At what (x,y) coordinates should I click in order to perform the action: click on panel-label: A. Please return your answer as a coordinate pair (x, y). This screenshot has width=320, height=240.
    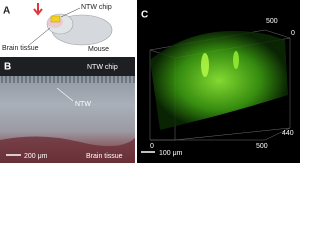
    Looking at the image, I should click on (6, 11).